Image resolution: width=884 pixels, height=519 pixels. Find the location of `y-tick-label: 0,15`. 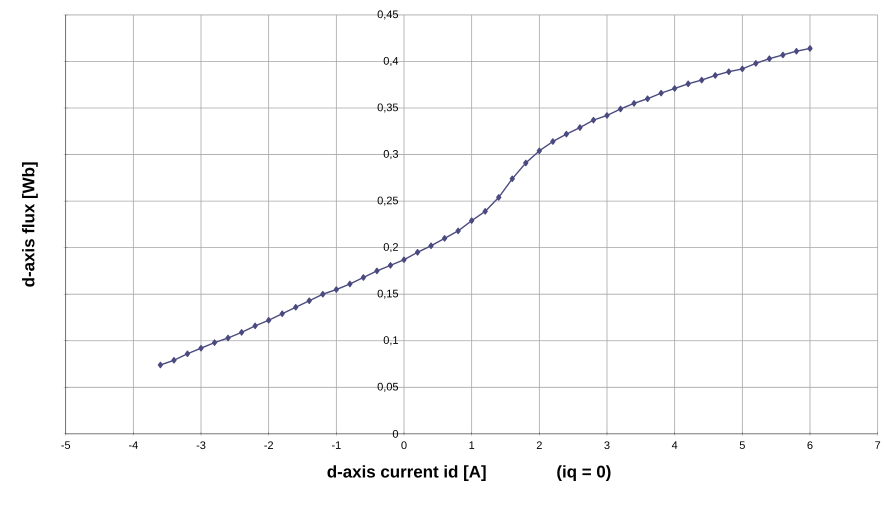

y-tick-label: 0,15 is located at coordinates (388, 294).